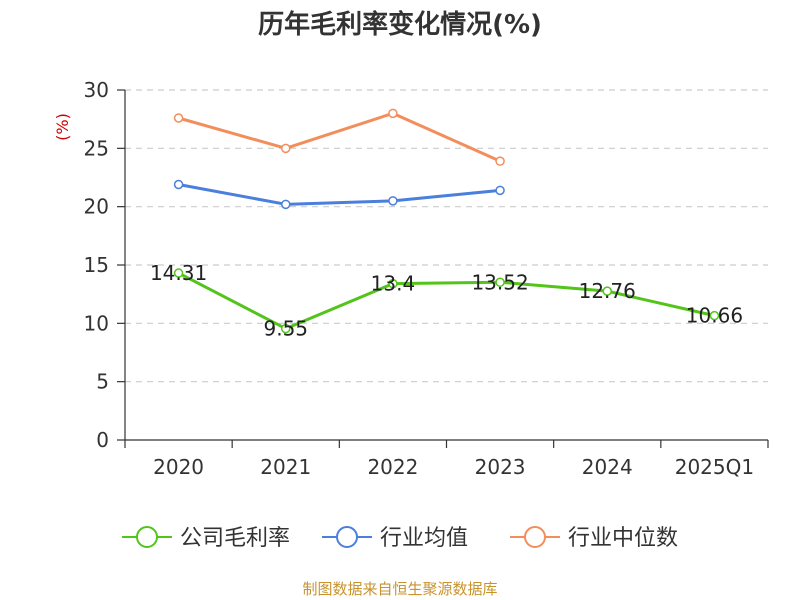  What do you see at coordinates (102, 440) in the screenshot?
I see `y-tick-label: 0` at bounding box center [102, 440].